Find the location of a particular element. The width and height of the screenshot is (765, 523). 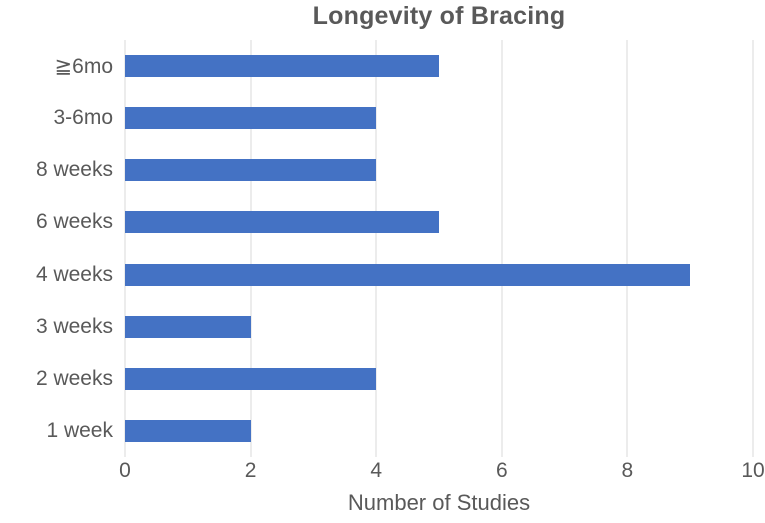

bar-row: 2 weeks is located at coordinates (382, 379).